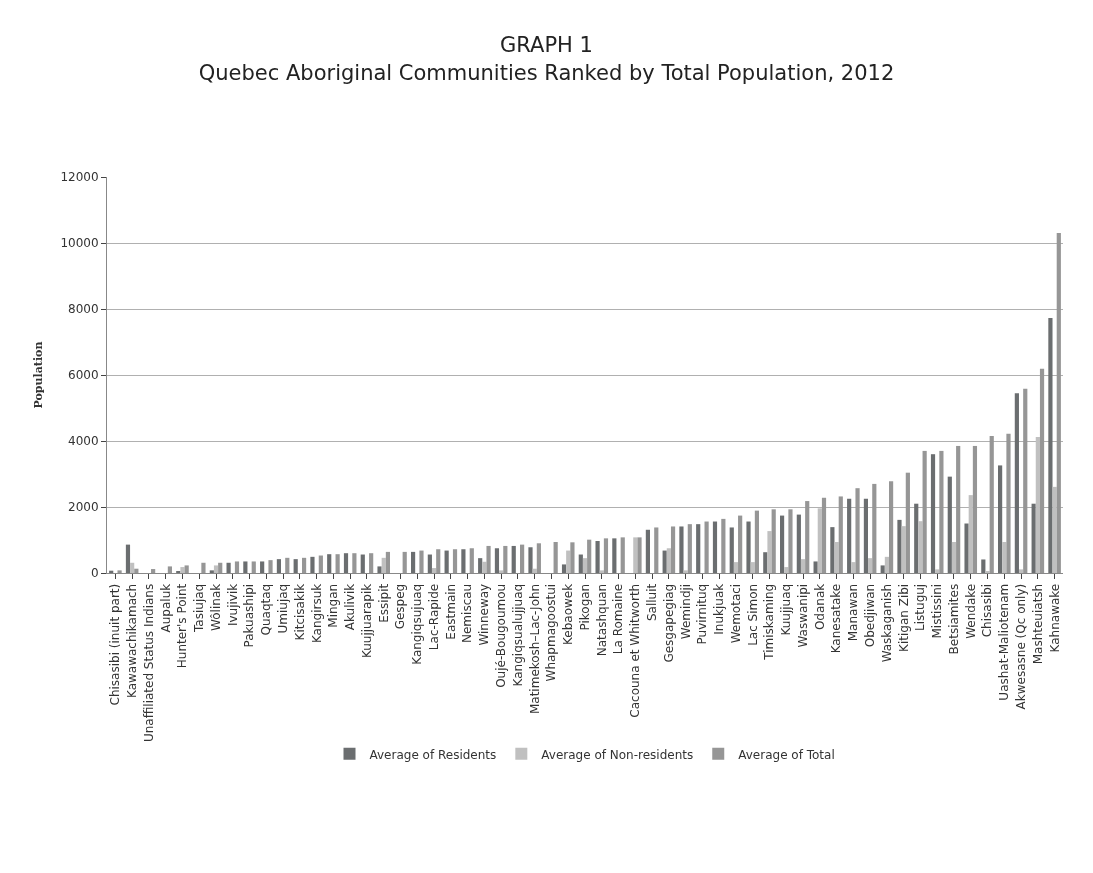 Image resolution: width=1093 pixels, height=873 pixels. I want to click on y-axis-title: Population, so click(39, 375).